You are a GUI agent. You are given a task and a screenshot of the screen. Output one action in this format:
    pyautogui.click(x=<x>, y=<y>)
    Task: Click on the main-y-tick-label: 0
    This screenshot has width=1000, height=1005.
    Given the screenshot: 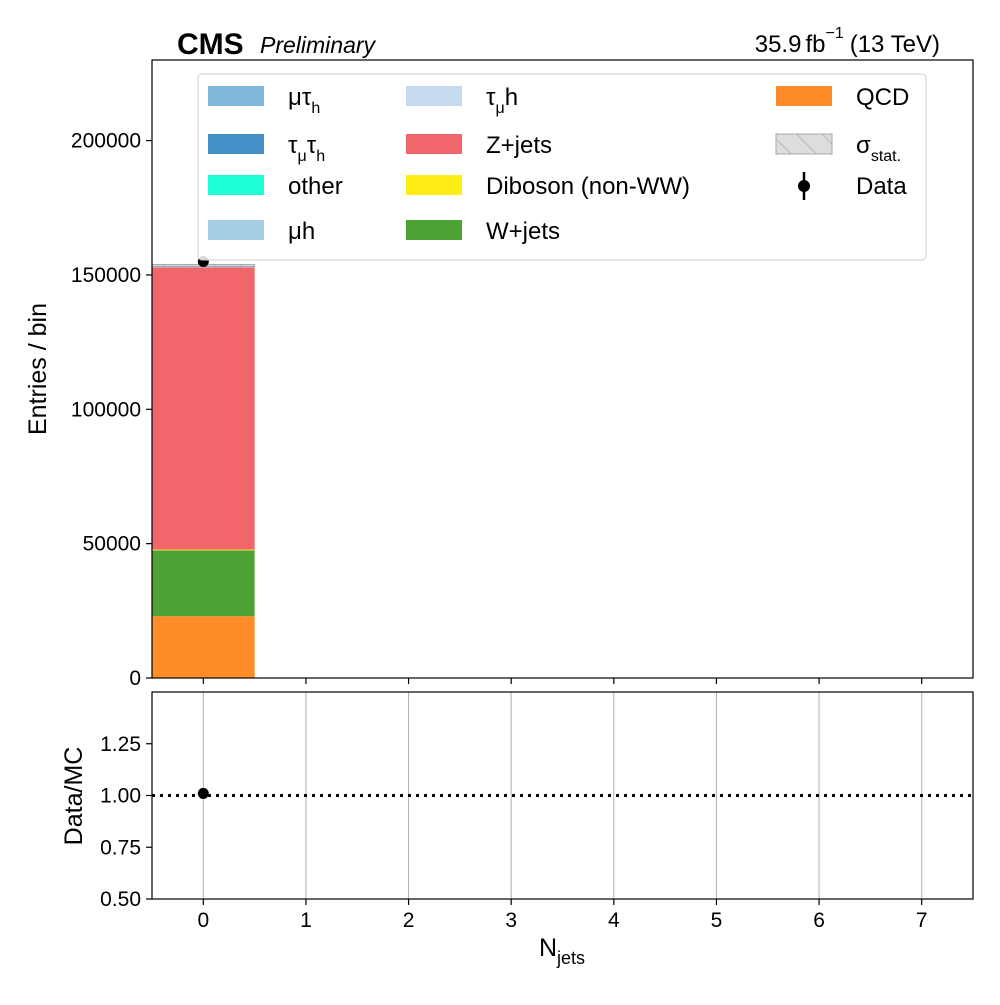 What is the action you would take?
    pyautogui.click(x=135, y=678)
    